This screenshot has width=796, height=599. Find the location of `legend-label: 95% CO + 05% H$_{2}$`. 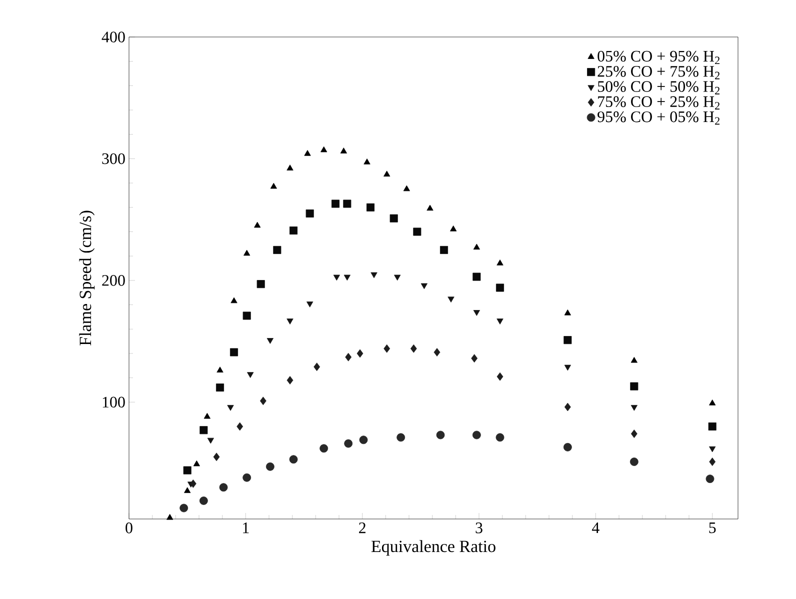

legend-label: 95% CO + 05% H$_{2}$ is located at coordinates (659, 118).